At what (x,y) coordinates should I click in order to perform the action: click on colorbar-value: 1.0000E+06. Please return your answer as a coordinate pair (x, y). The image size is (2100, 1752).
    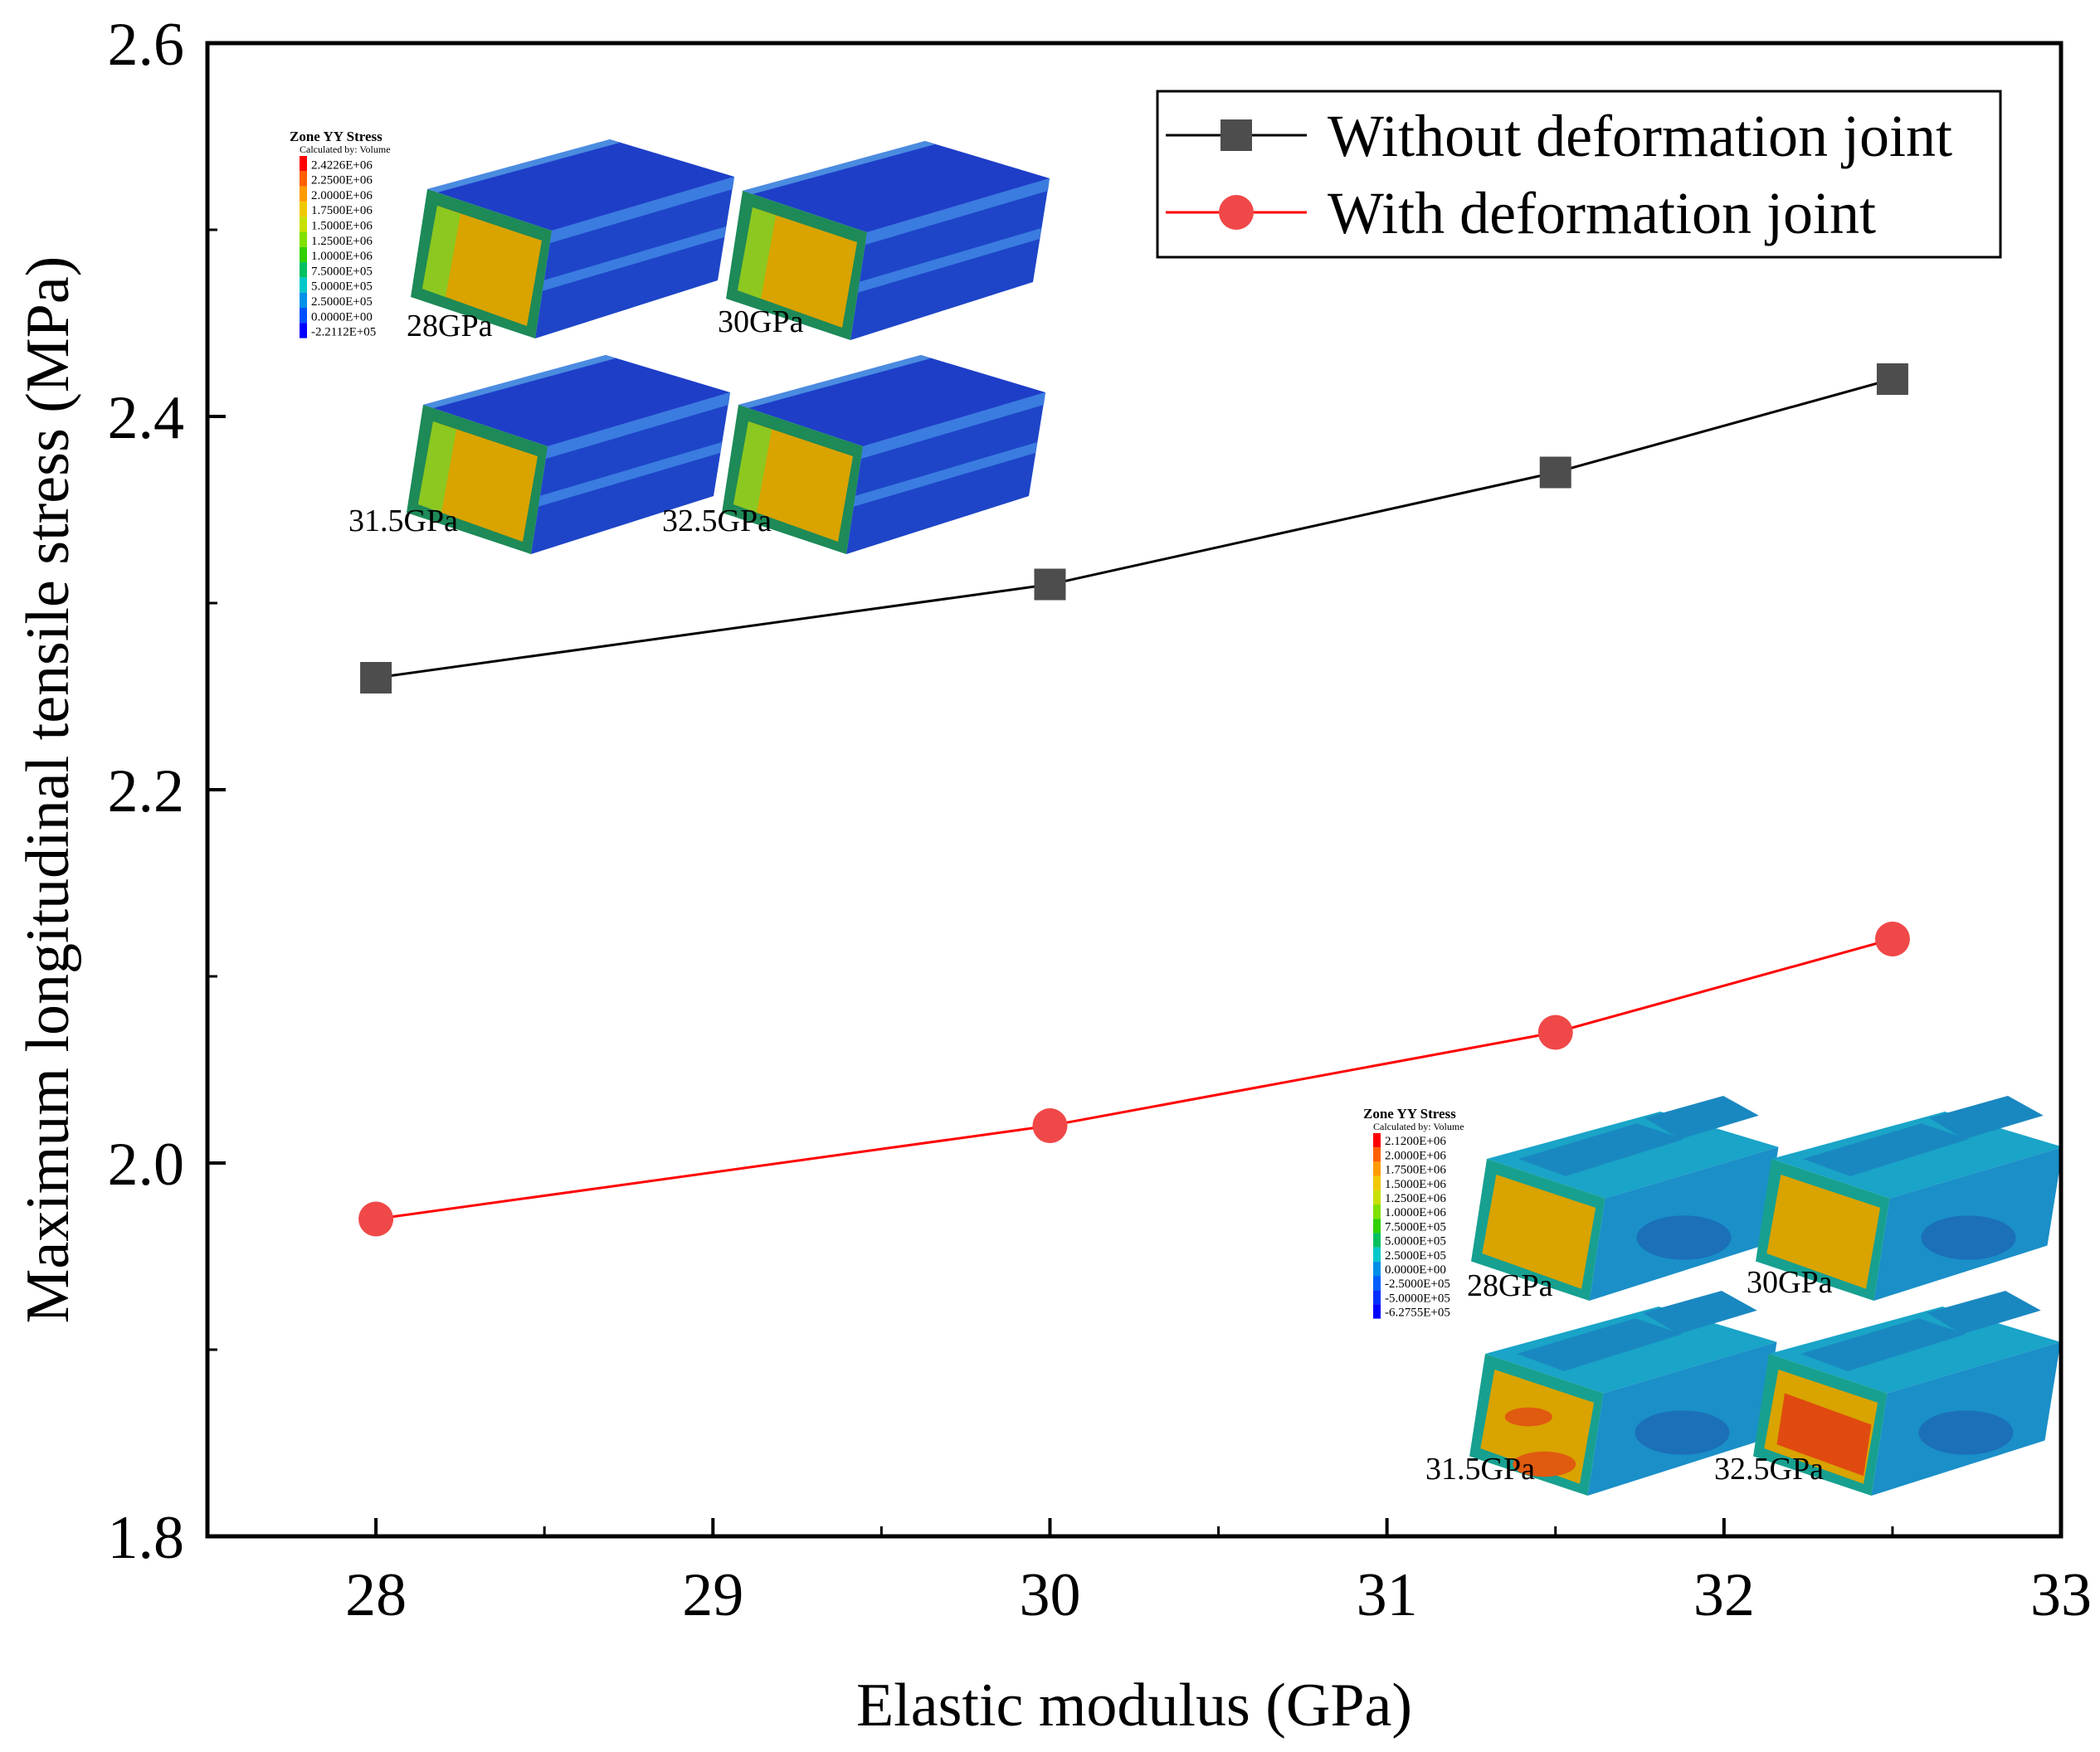
    Looking at the image, I should click on (1415, 1212).